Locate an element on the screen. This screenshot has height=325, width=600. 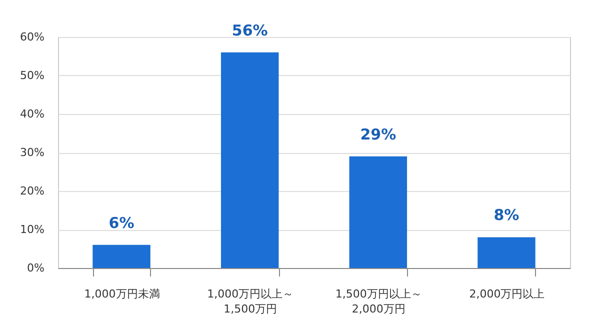
y-tick-label: 20% is located at coordinates (32, 191).